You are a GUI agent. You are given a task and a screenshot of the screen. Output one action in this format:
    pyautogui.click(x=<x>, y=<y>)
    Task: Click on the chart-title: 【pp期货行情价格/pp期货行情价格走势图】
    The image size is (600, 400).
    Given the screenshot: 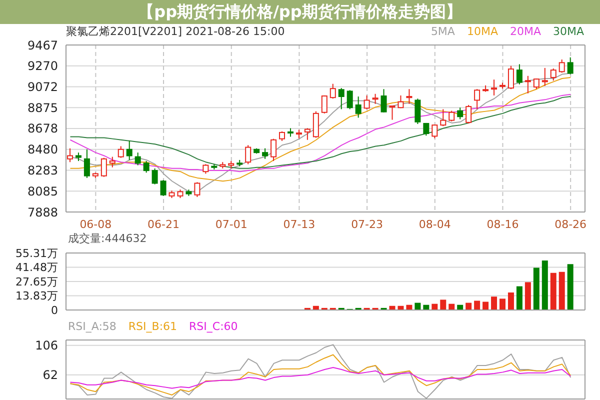 What is the action you would take?
    pyautogui.click(x=300, y=11)
    